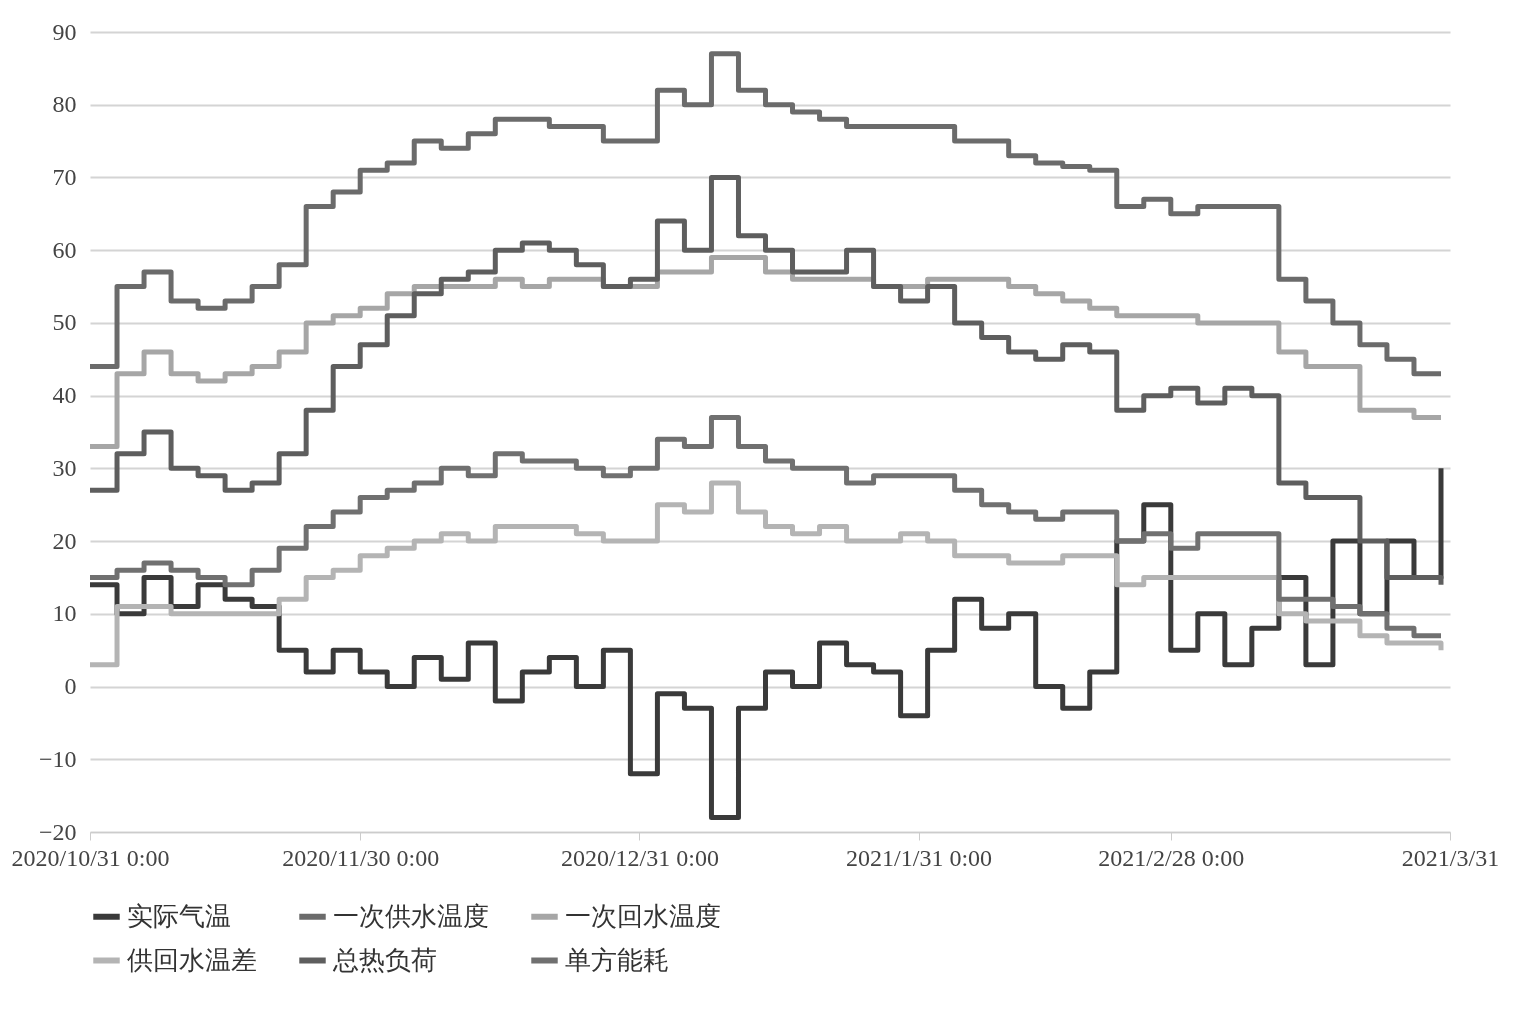 The width and height of the screenshot is (1532, 1021). What do you see at coordinates (643, 916) in the screenshot?
I see `legend-label: 一次回水温度` at bounding box center [643, 916].